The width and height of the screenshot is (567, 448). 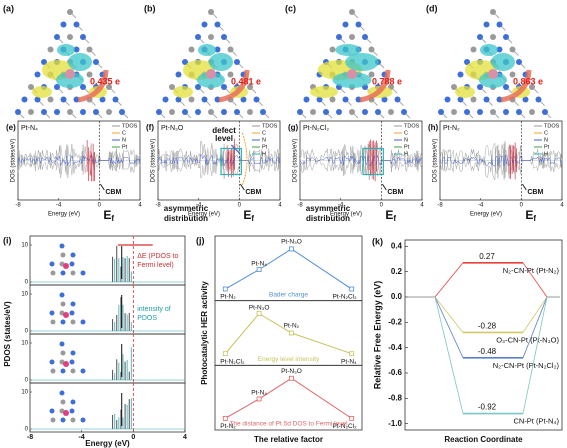 What do you see at coordinates (100, 206) in the screenshot?
I see `x-tick-label: 0` at bounding box center [100, 206].